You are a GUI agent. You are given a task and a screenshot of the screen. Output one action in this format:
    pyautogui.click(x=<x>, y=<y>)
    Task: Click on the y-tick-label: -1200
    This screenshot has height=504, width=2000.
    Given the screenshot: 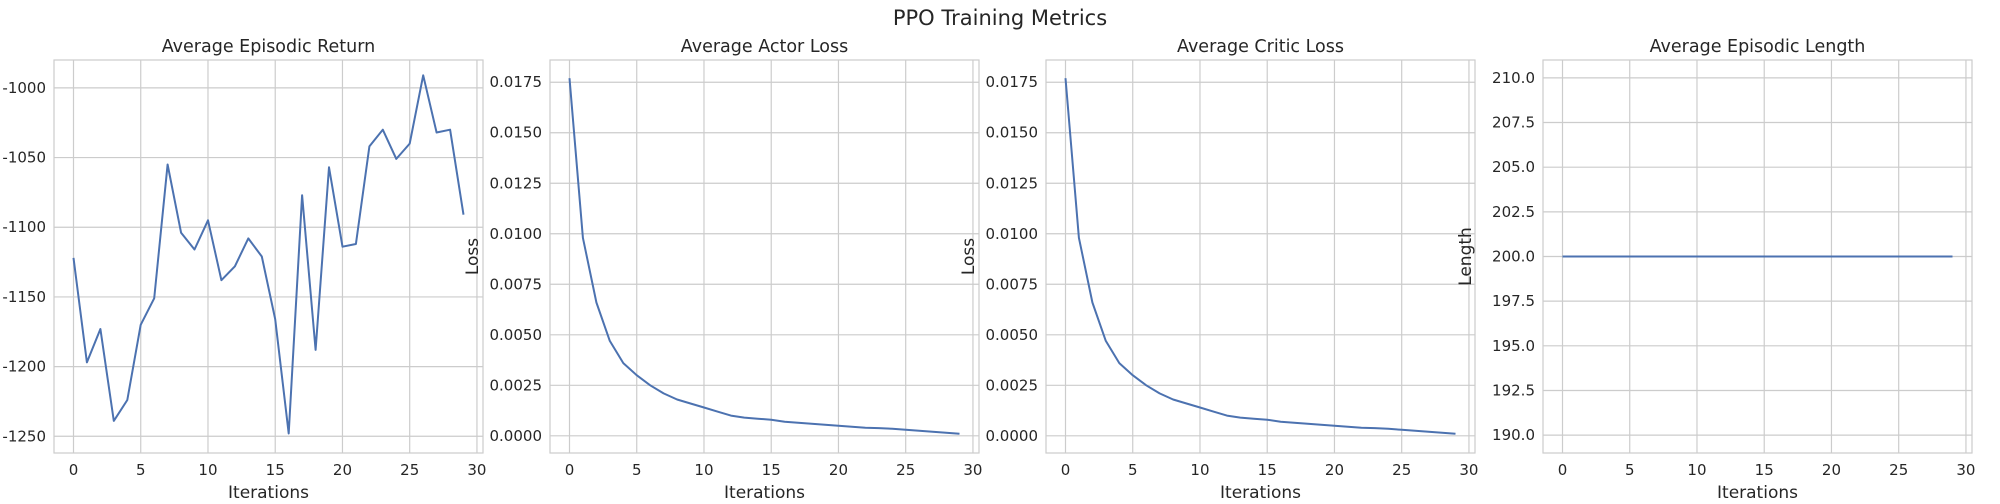 What is the action you would take?
    pyautogui.click(x=24, y=367)
    